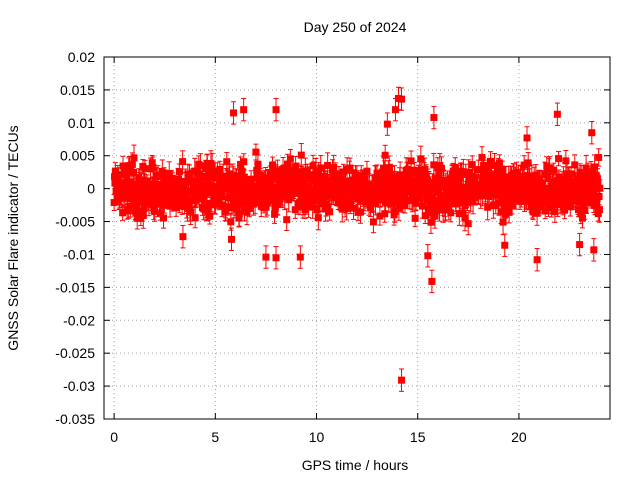  I want to click on y-axis-label: GNSS Solar Flare indicator / TECUs, so click(13, 237).